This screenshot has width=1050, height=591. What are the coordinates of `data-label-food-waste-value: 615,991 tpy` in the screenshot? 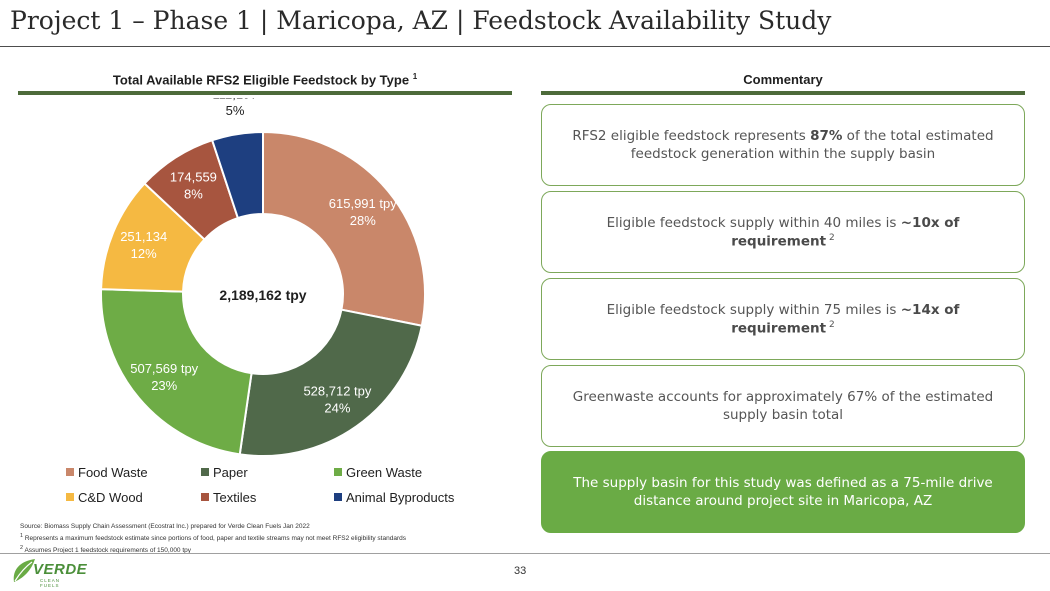 It's located at (363, 203).